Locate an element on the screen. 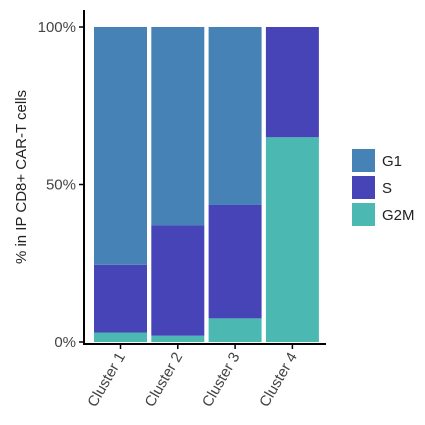 The image size is (425, 425). x-tick-label: Cluster 1 is located at coordinates (106, 380).